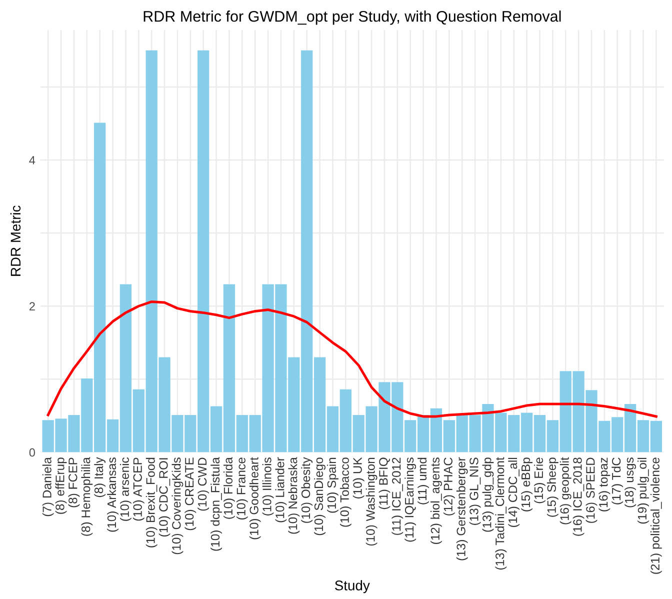 The width and height of the screenshot is (672, 599). I want to click on x-tick-label: (16) geopolit, so click(566, 490).